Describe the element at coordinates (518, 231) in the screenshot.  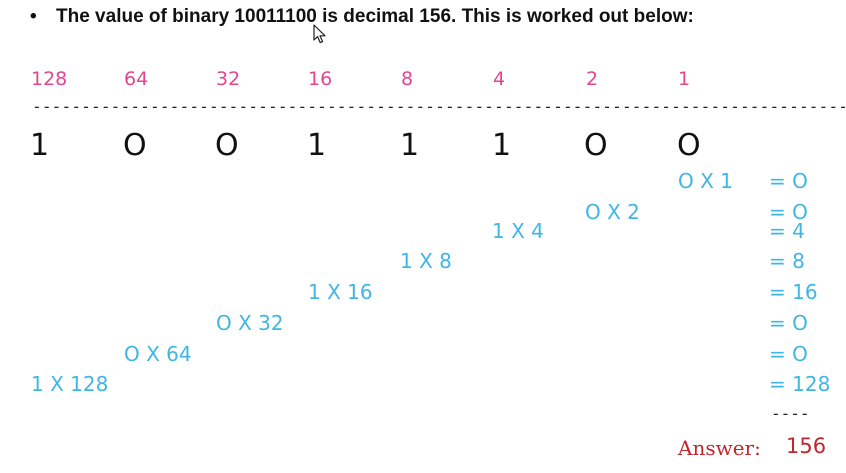
I see `working-step-4: 1 X 4` at that location.